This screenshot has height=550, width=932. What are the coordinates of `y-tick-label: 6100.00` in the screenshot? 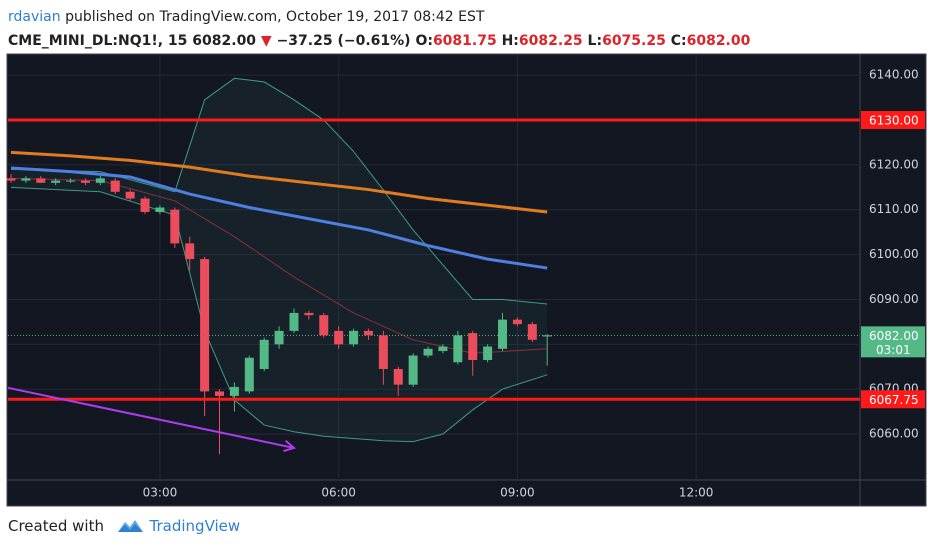 It's located at (894, 254).